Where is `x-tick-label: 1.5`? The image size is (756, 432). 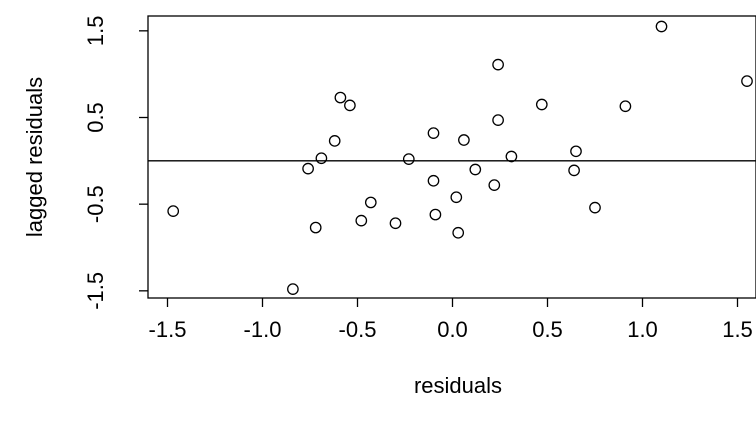 x-tick-label: 1.5 is located at coordinates (737, 329).